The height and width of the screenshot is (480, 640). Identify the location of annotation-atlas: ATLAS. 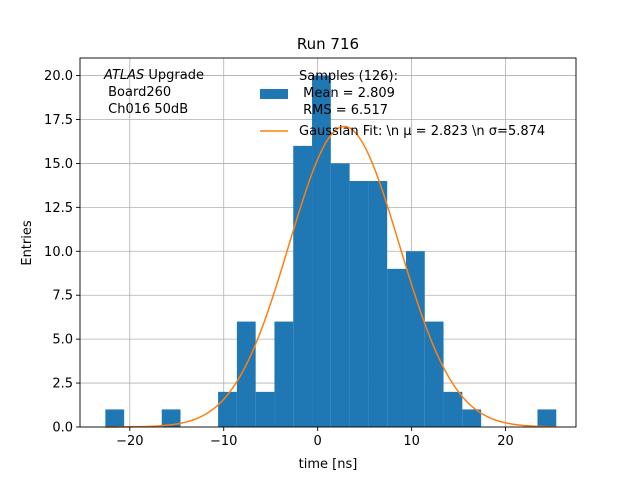
(123, 75).